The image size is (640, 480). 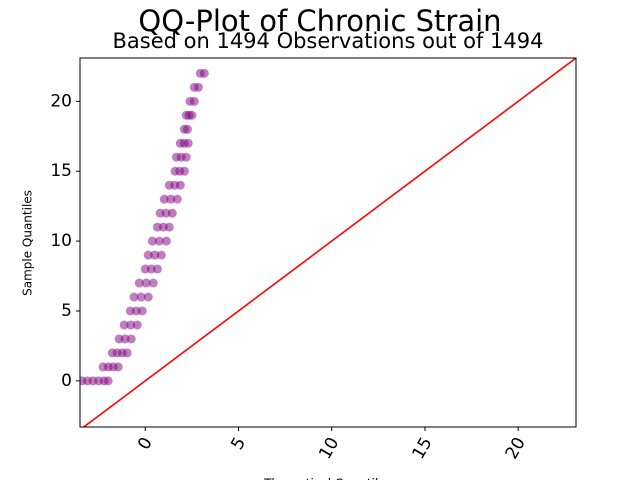 What do you see at coordinates (327, 478) in the screenshot?
I see `x-axis-label: Theoretical Quantiles` at bounding box center [327, 478].